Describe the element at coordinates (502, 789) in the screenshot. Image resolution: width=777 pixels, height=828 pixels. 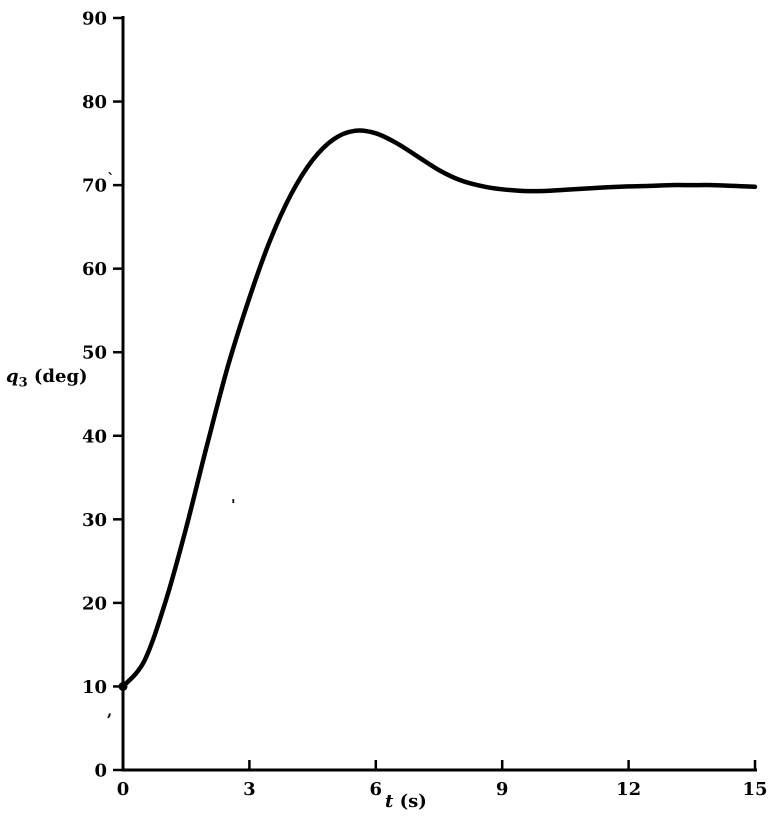
I see `x-tick-label: 9` at that location.